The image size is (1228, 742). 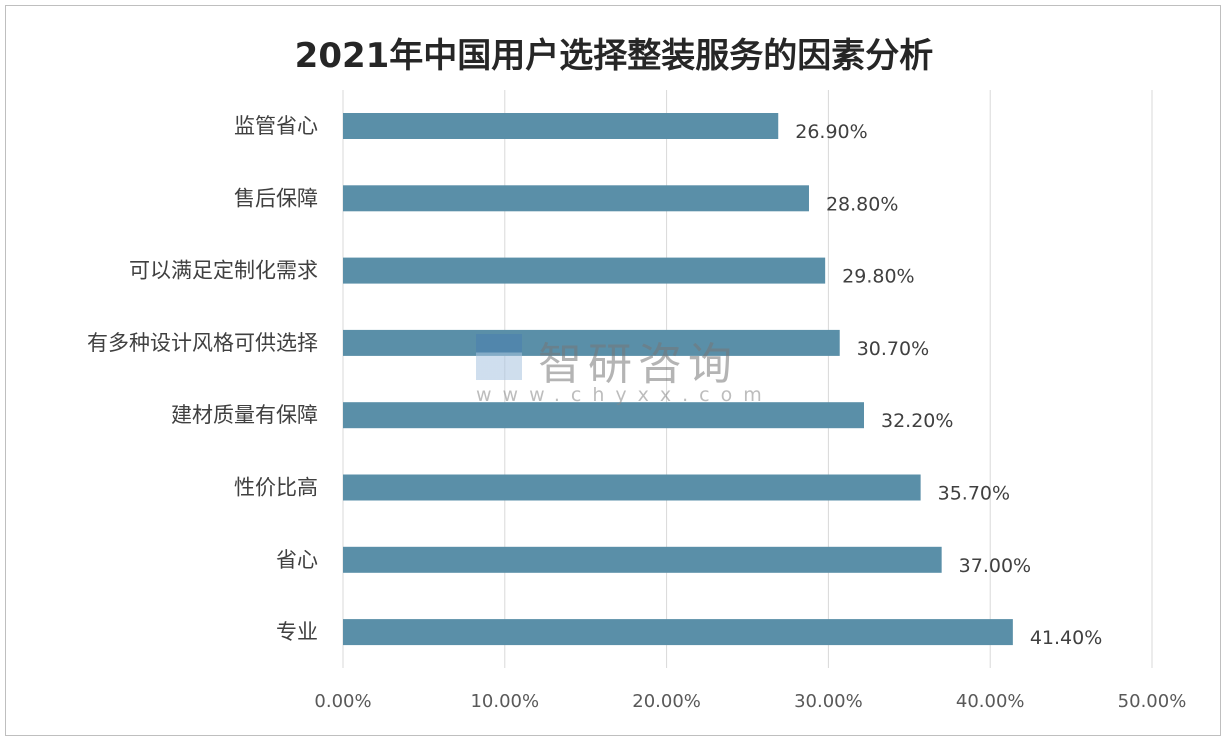 What do you see at coordinates (862, 204) in the screenshot?
I see `data-label: 28.80%` at bounding box center [862, 204].